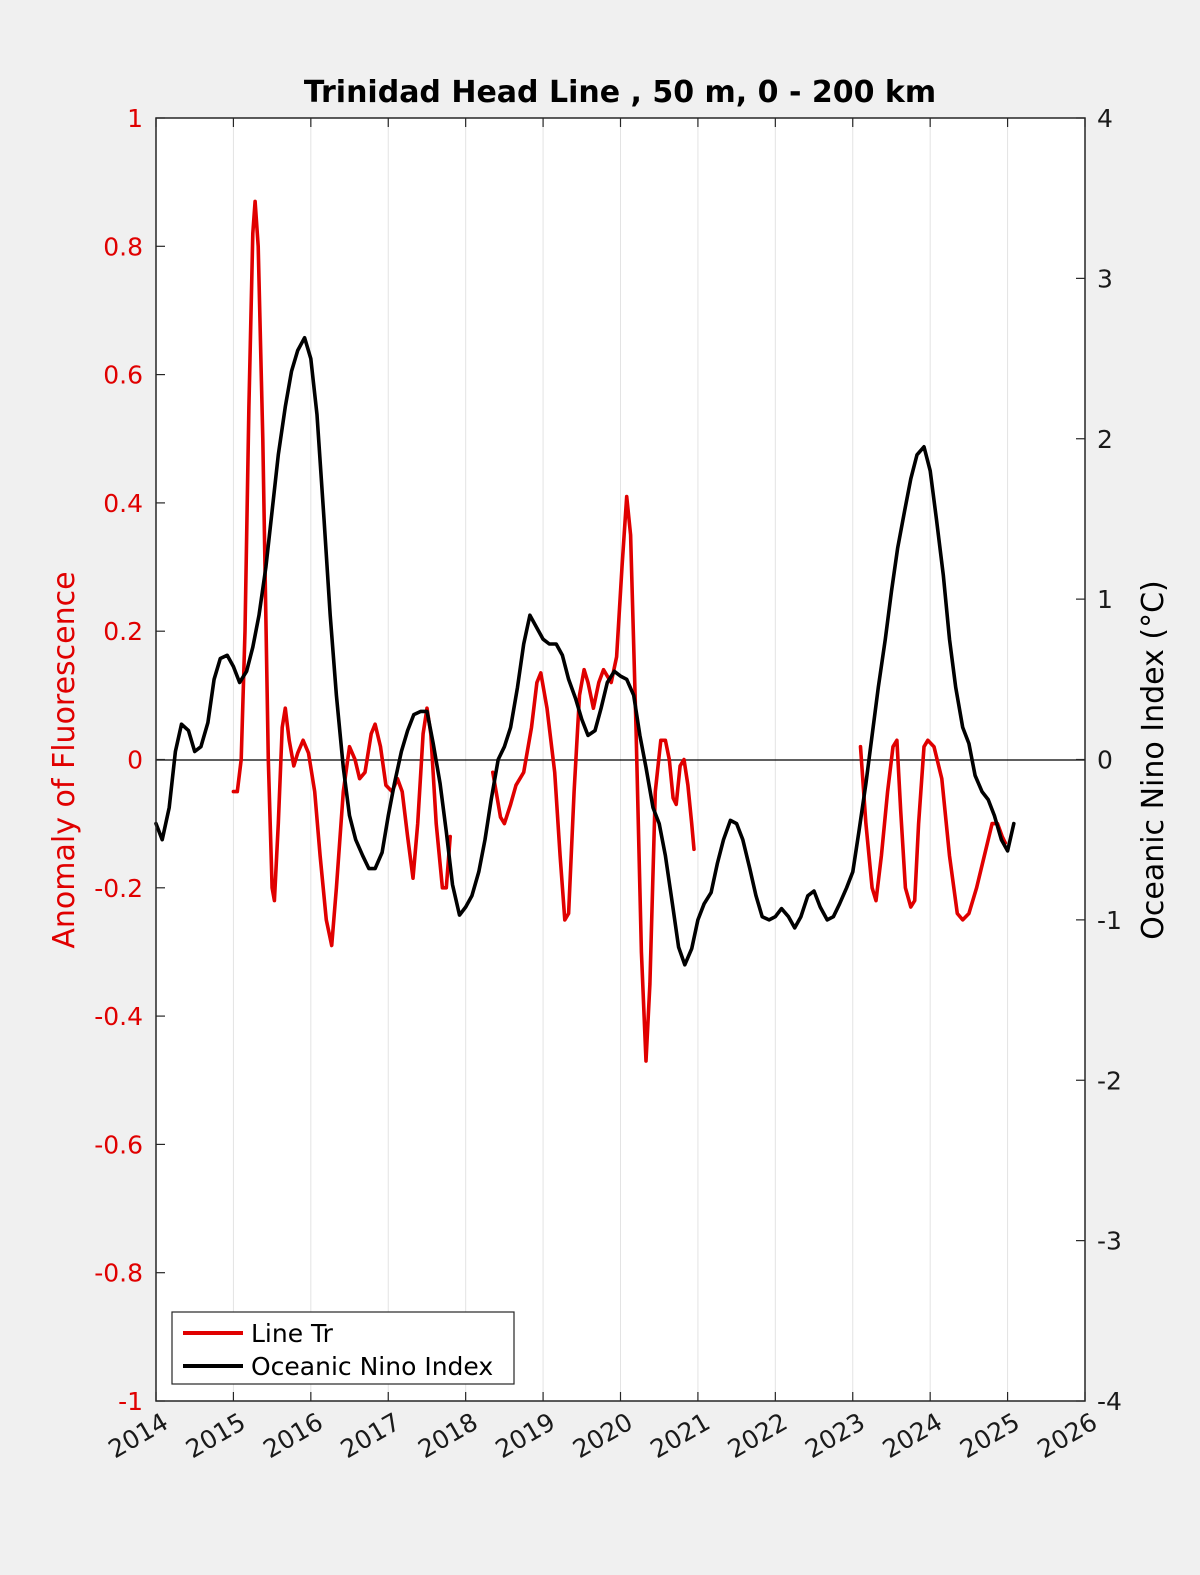  Describe the element at coordinates (1109, 1080) in the screenshot. I see `y-right-tick-label: -2` at that location.